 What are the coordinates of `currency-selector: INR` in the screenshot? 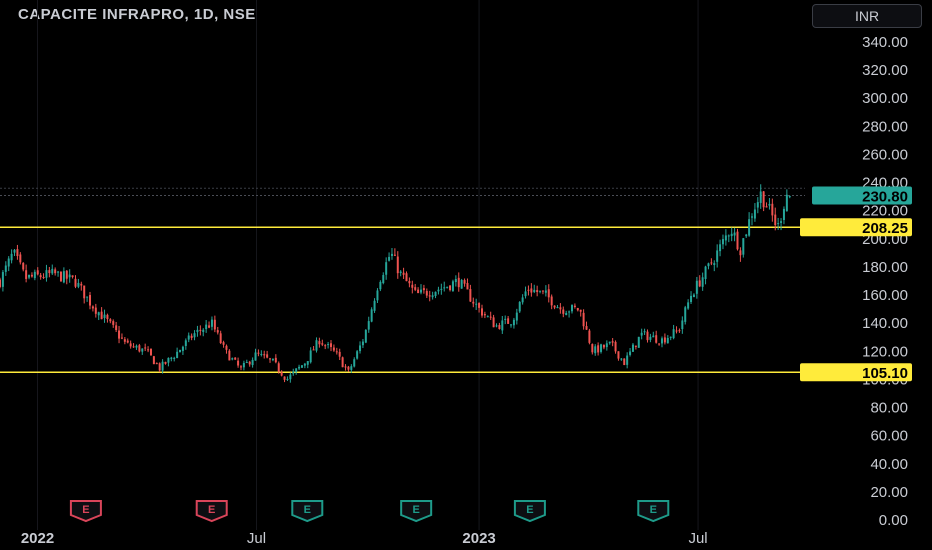 It's located at (867, 16).